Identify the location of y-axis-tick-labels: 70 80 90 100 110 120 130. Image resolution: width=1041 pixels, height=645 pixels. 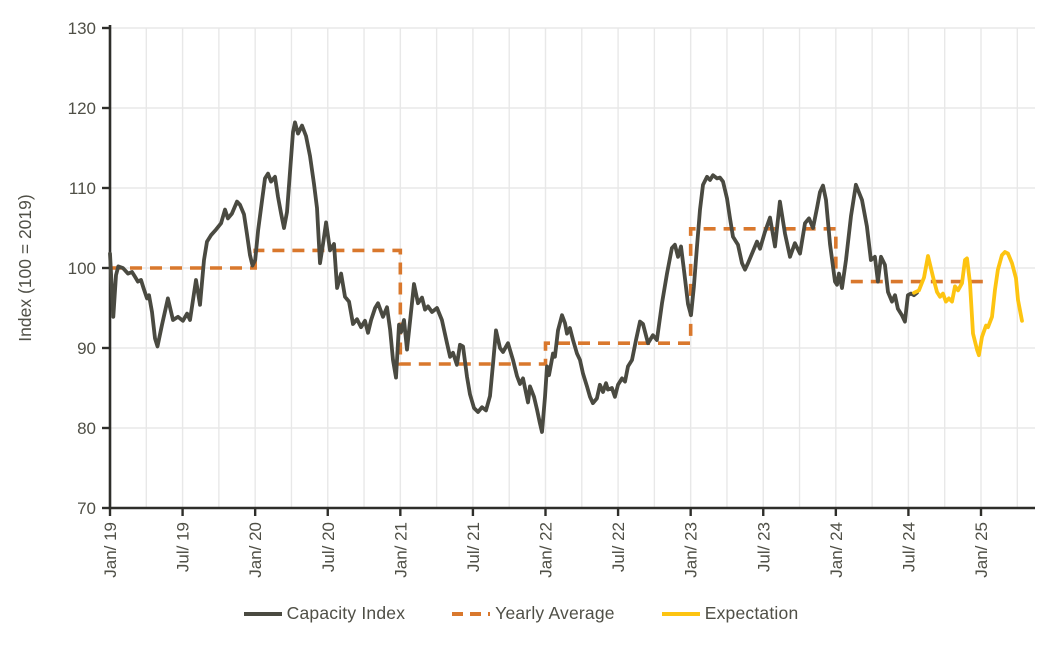
(82, 268).